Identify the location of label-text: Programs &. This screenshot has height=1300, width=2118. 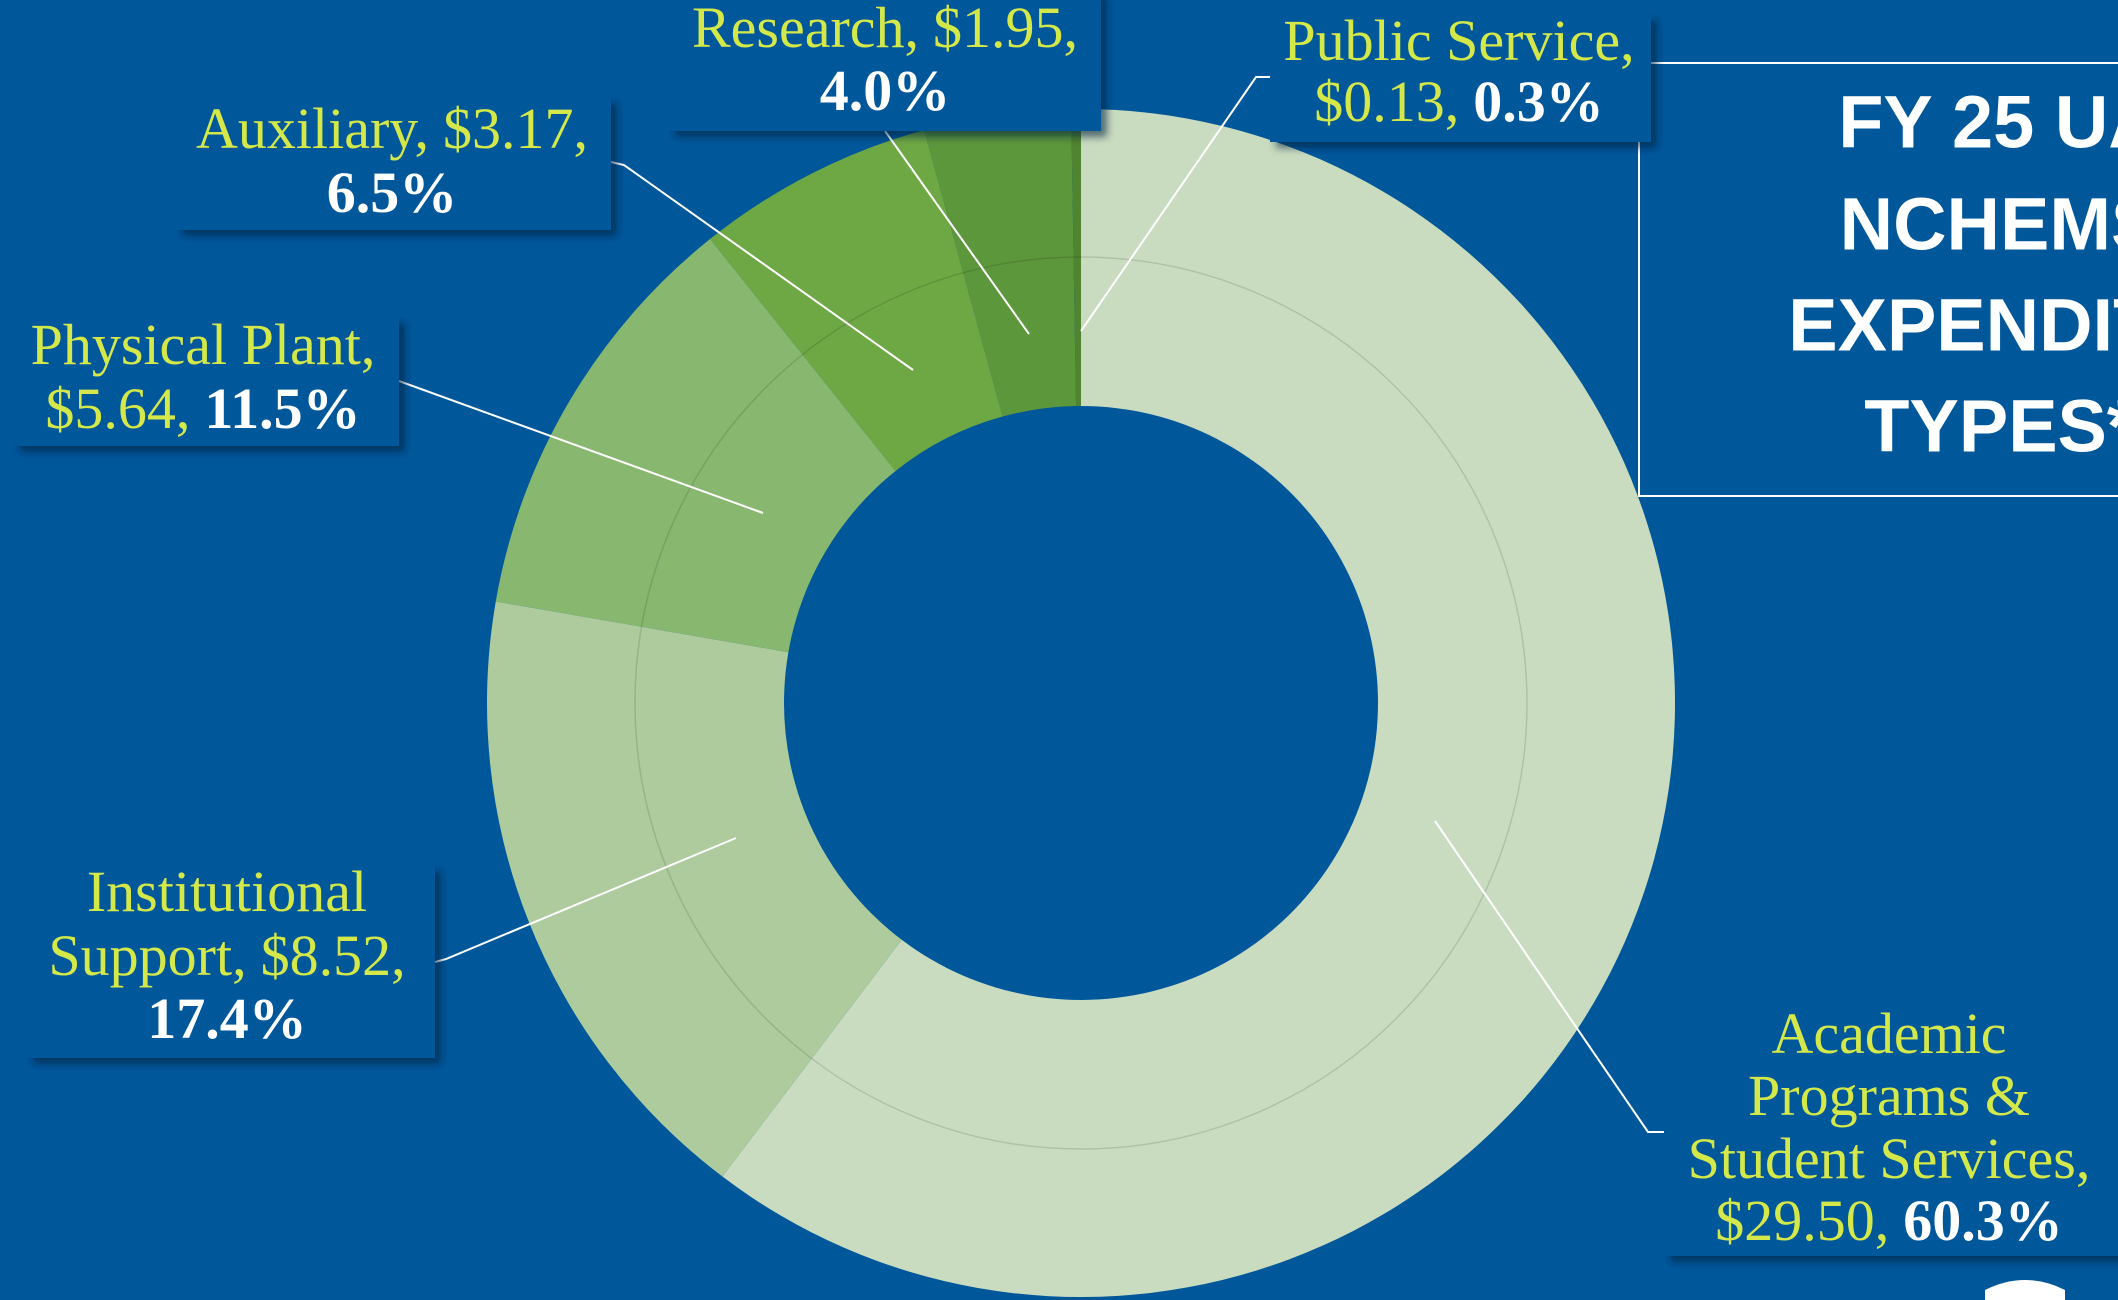
(1889, 1095).